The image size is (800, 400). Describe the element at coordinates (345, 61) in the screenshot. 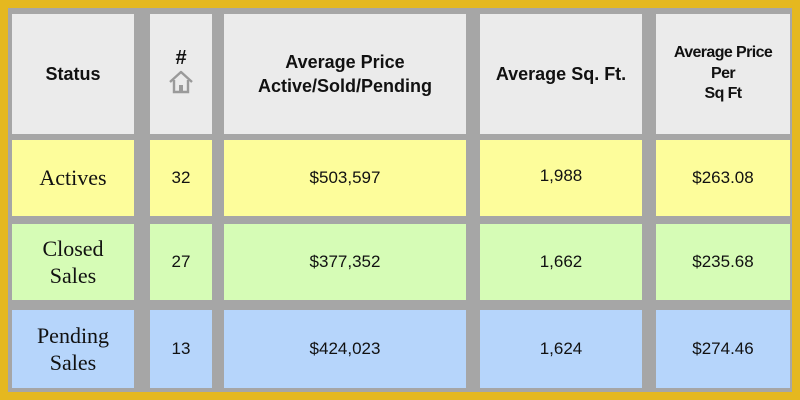

I see `header-average-price-line1: Average Price` at that location.